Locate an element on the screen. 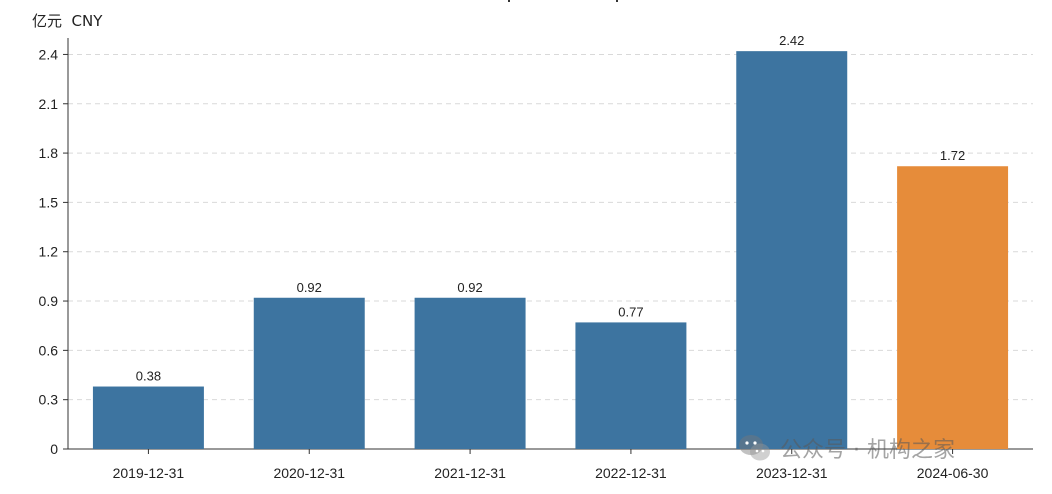  y-tick-label: 0 is located at coordinates (54, 449).